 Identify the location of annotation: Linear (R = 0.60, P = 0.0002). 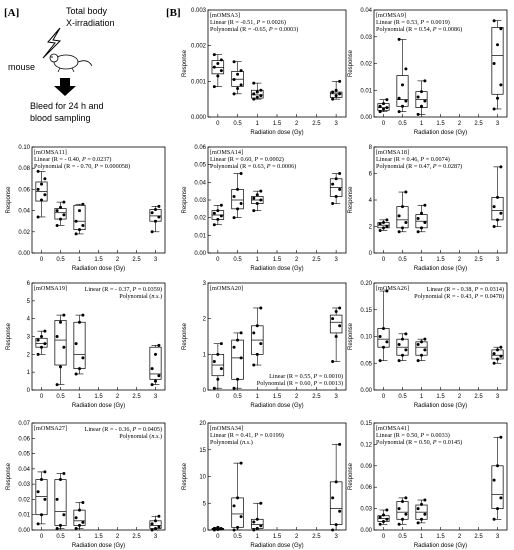
(247, 159).